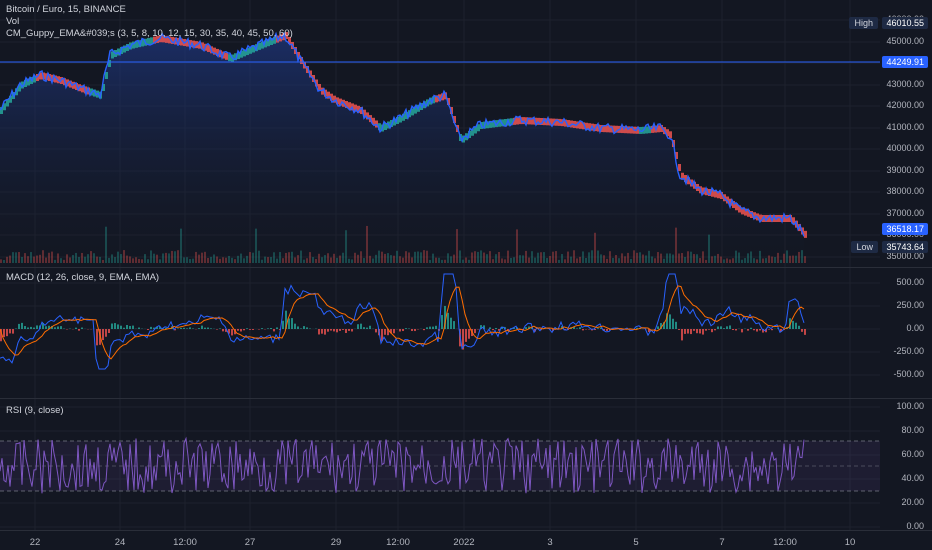 This screenshot has width=932, height=550. Describe the element at coordinates (910, 305) in the screenshot. I see `axis-tick-label: 250.00` at that location.